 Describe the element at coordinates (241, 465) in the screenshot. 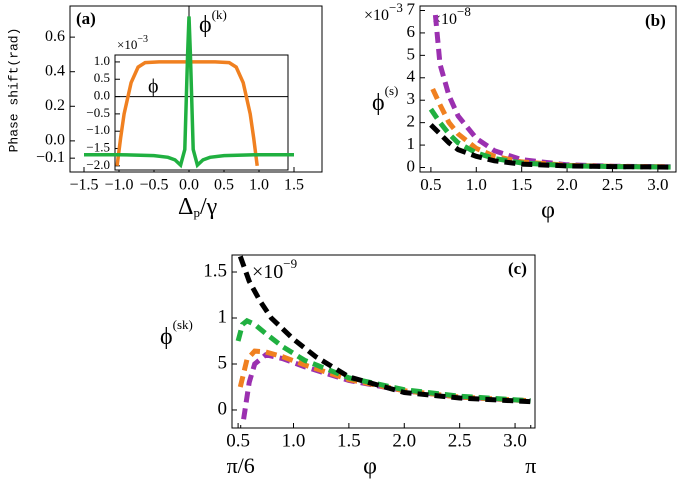

I see `x-tick-label: π/6` at that location.